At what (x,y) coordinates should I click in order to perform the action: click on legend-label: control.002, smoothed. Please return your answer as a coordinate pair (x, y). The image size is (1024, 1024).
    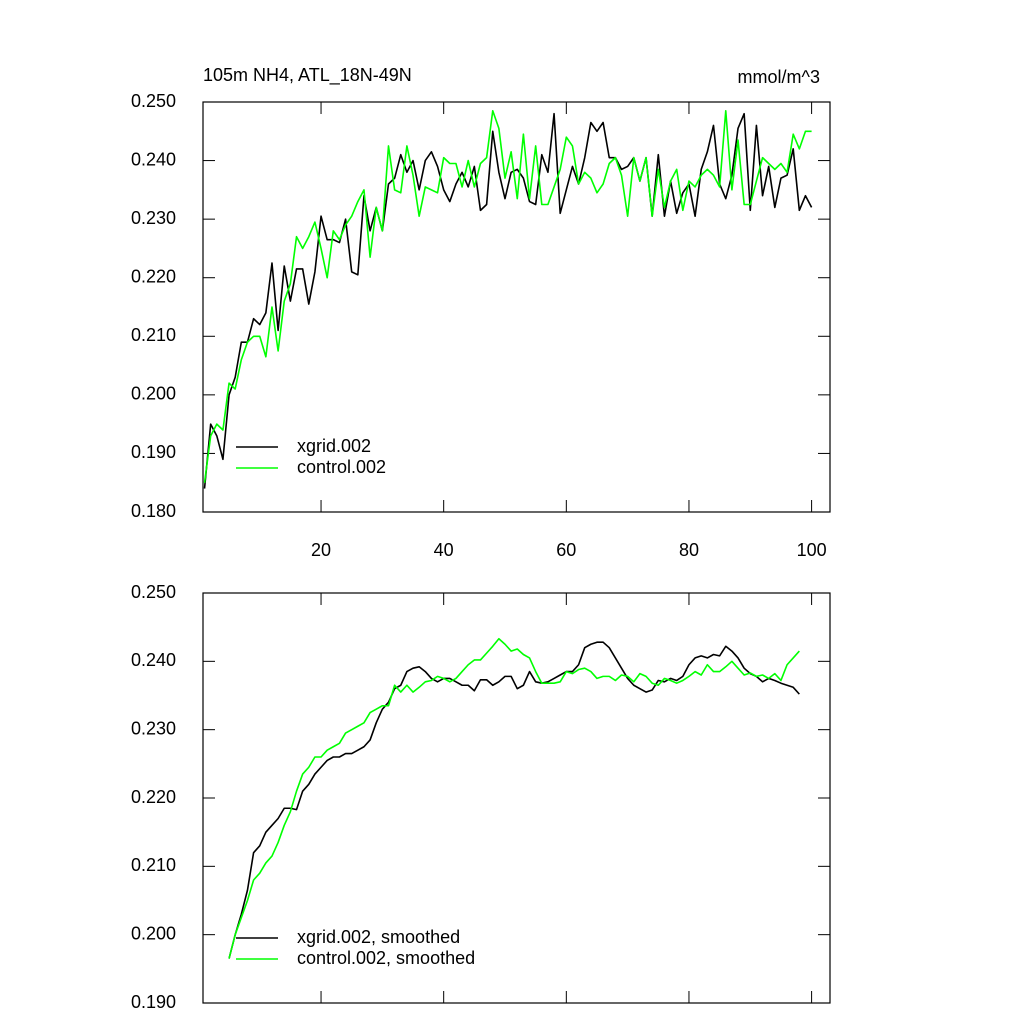
    Looking at the image, I should click on (386, 958).